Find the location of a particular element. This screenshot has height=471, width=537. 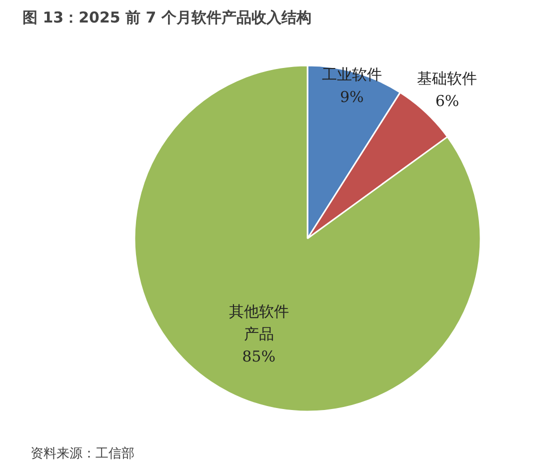

slice-label: 其他软件产品 is located at coordinates (258, 323).